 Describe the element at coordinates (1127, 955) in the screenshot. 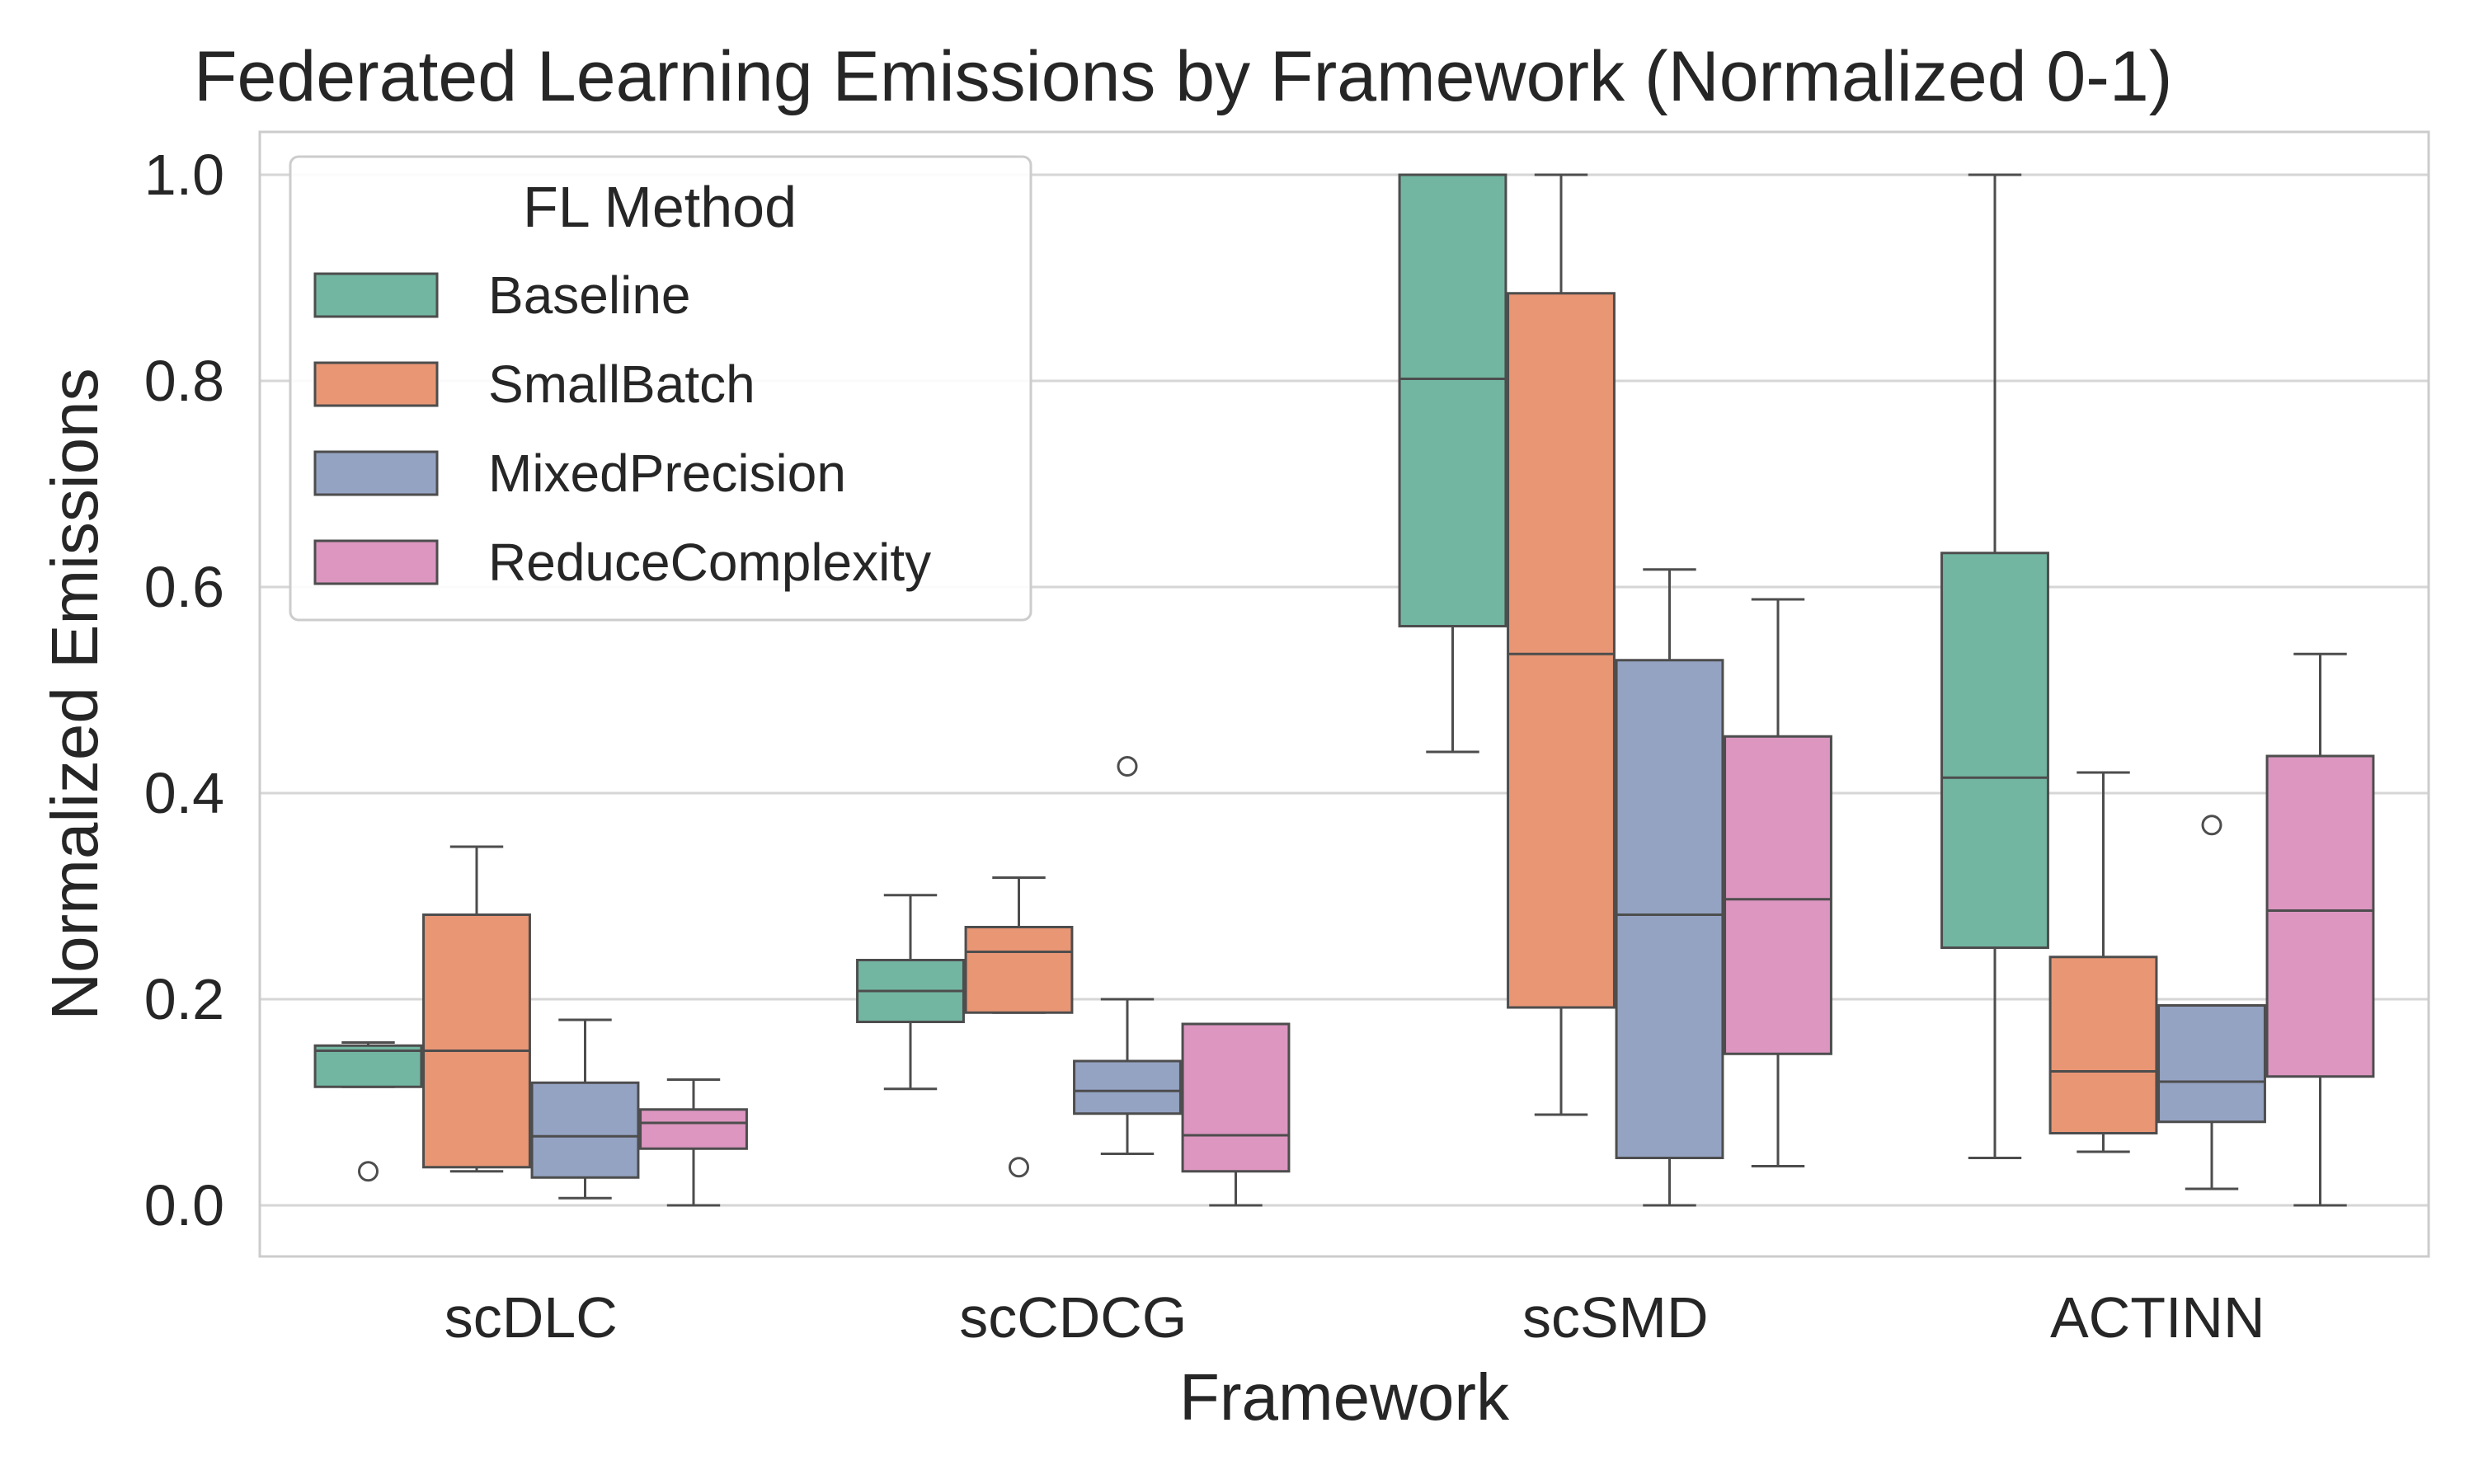

I see `box-mixedprecision-sccdcg` at that location.